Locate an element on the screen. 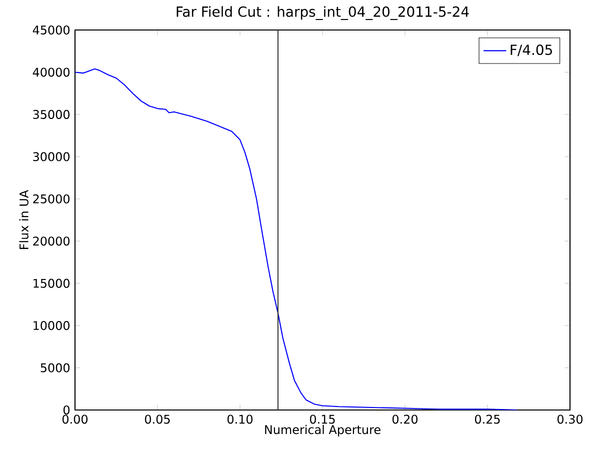  x-axis-title: Numerical Aperture is located at coordinates (322, 430).